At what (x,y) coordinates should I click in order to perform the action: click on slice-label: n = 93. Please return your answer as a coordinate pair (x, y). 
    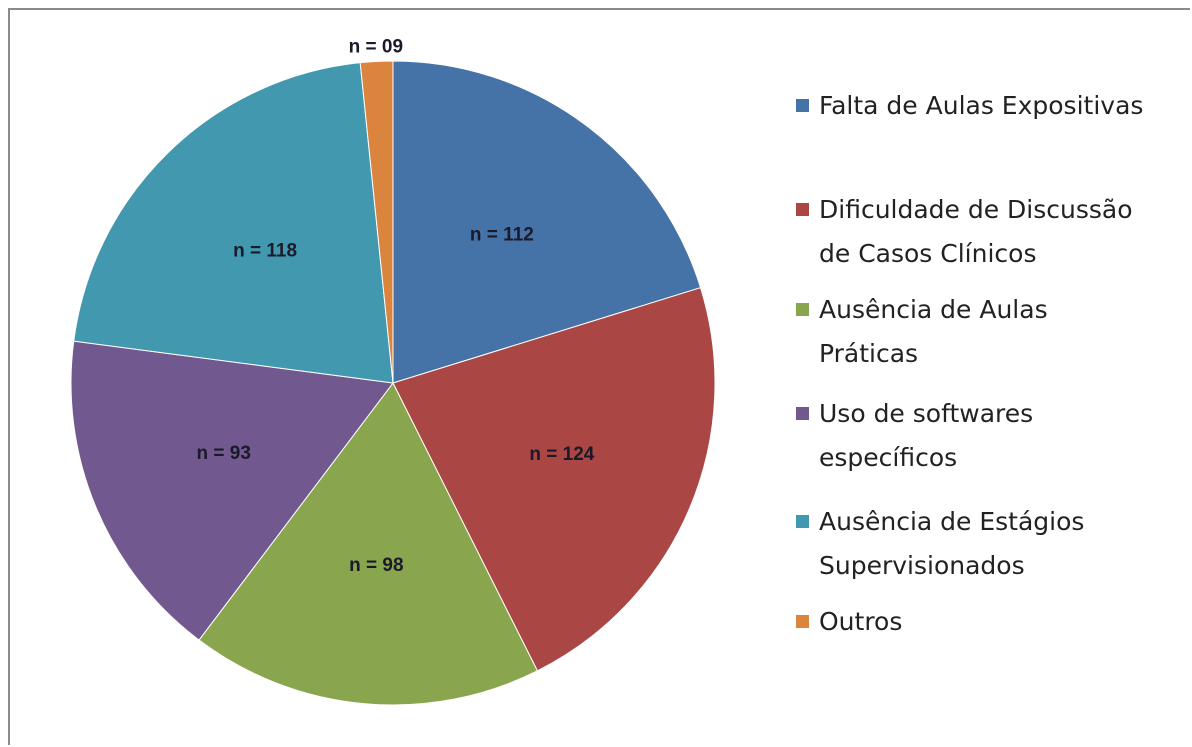
    Looking at the image, I should click on (224, 453).